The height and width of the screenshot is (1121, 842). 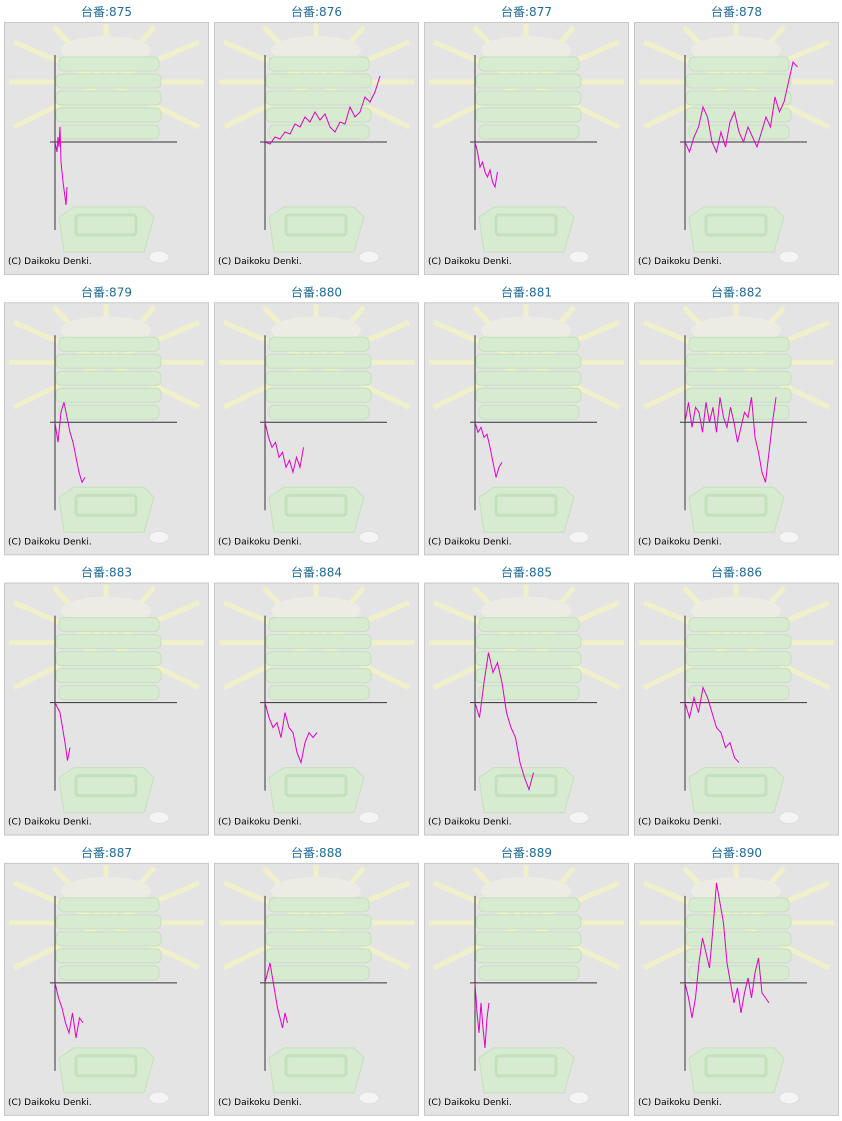 What do you see at coordinates (736, 291) in the screenshot?
I see `chart-title: 台番:882` at bounding box center [736, 291].